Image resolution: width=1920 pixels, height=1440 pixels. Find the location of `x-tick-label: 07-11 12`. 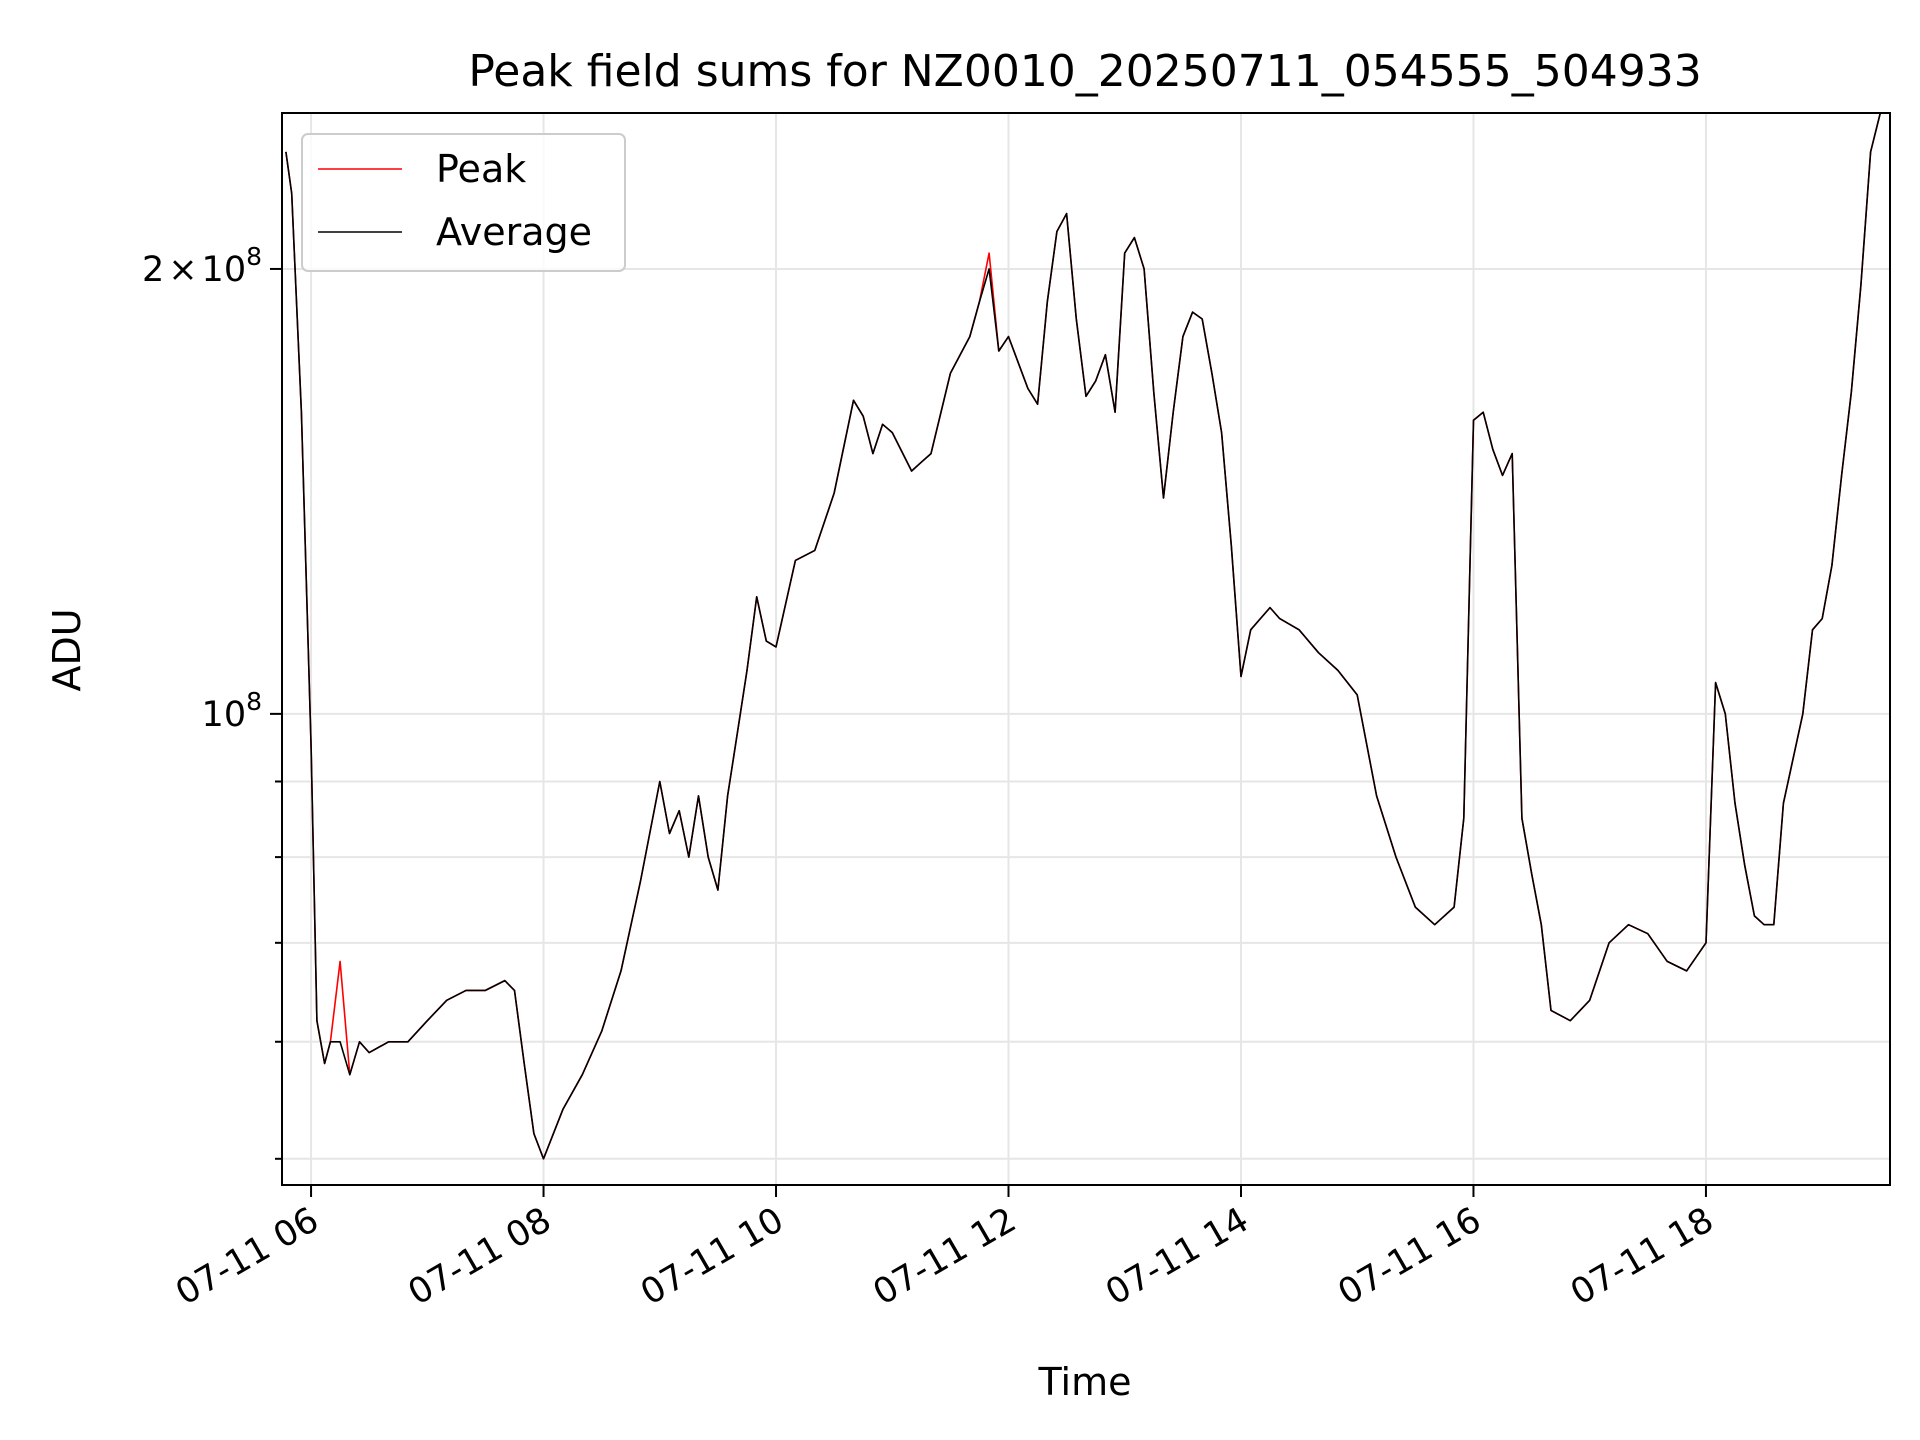

x-tick-label: 07-11 12 is located at coordinates (945, 1256).